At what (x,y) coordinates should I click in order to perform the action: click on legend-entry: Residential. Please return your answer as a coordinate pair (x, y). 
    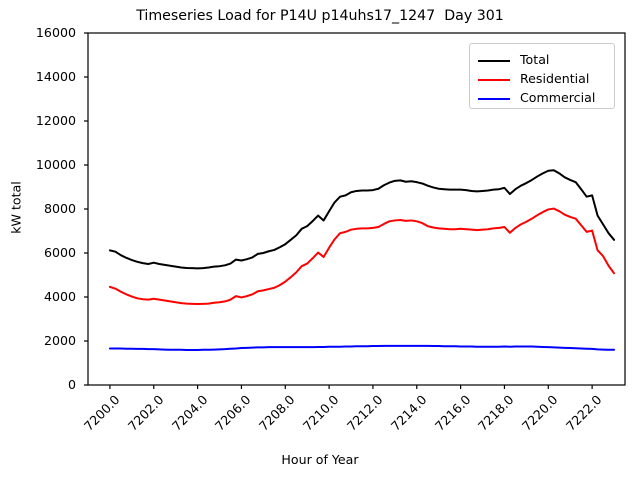
    Looking at the image, I should click on (543, 80).